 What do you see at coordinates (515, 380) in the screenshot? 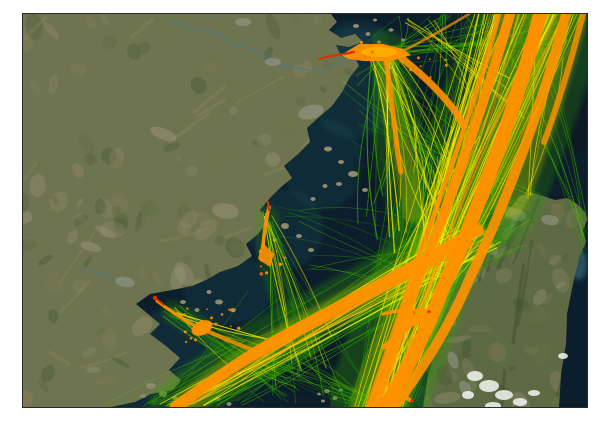
I see `cloud-layer` at bounding box center [515, 380].